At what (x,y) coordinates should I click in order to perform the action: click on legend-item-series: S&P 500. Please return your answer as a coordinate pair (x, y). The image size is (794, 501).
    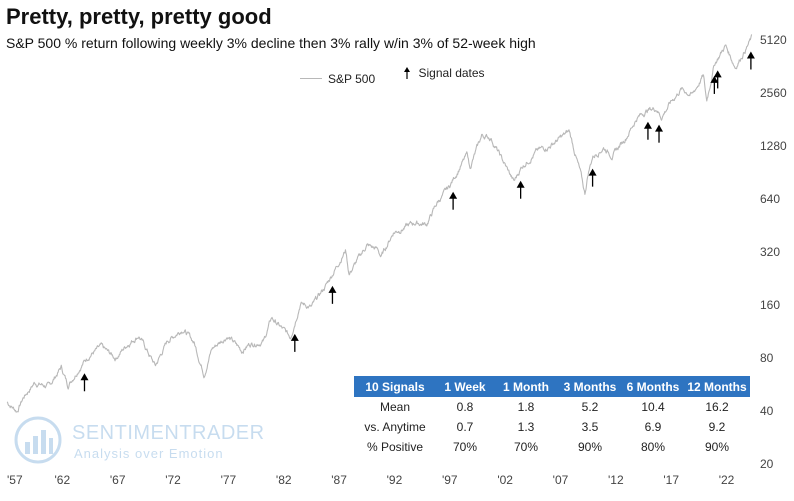
    Looking at the image, I should click on (337, 79).